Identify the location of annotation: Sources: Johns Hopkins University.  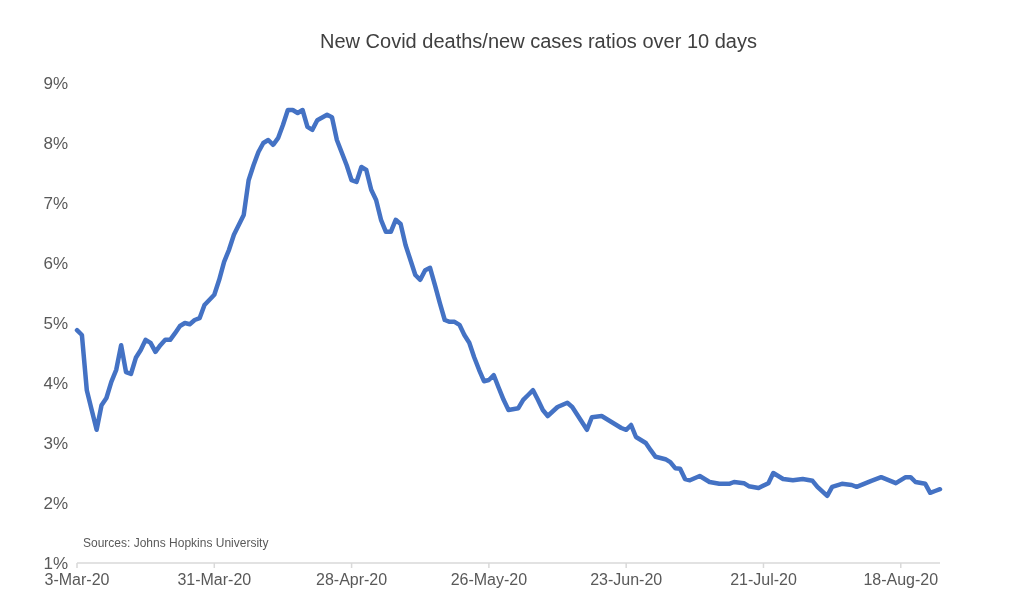
(176, 543).